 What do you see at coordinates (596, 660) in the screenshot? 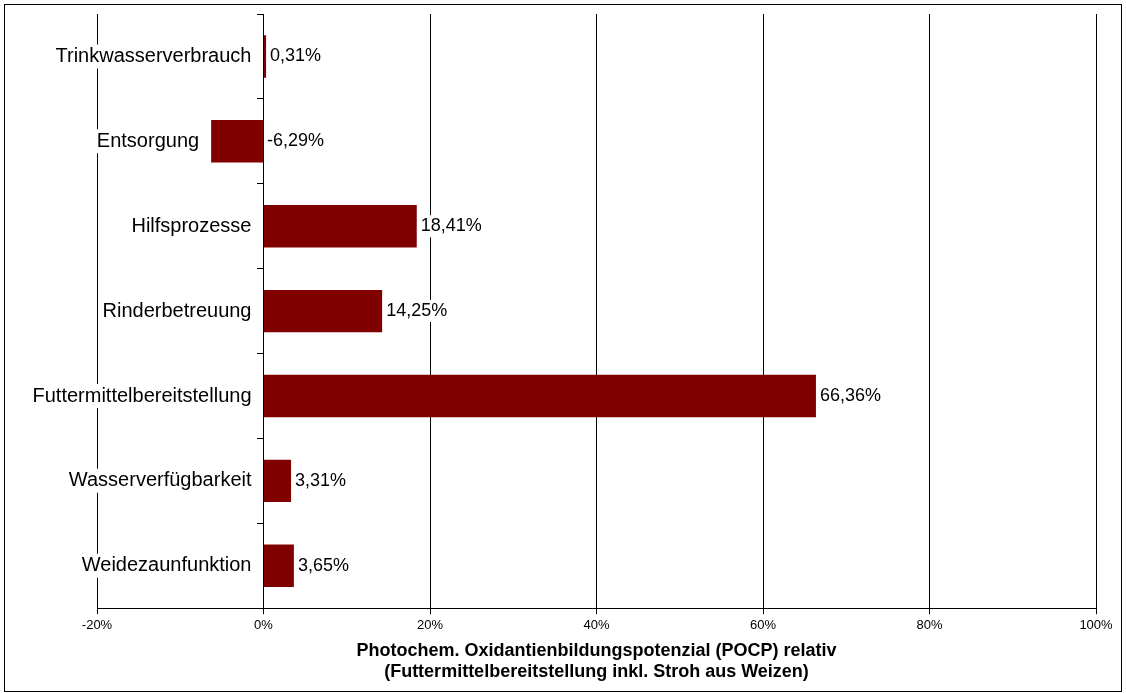
I see `x-axis-title: Photochem. Oxidantienbildungspotenzial (POCP) relativ (Futtermittelbereitstellung inkl. Stroh aus Weizen)` at bounding box center [596, 660].